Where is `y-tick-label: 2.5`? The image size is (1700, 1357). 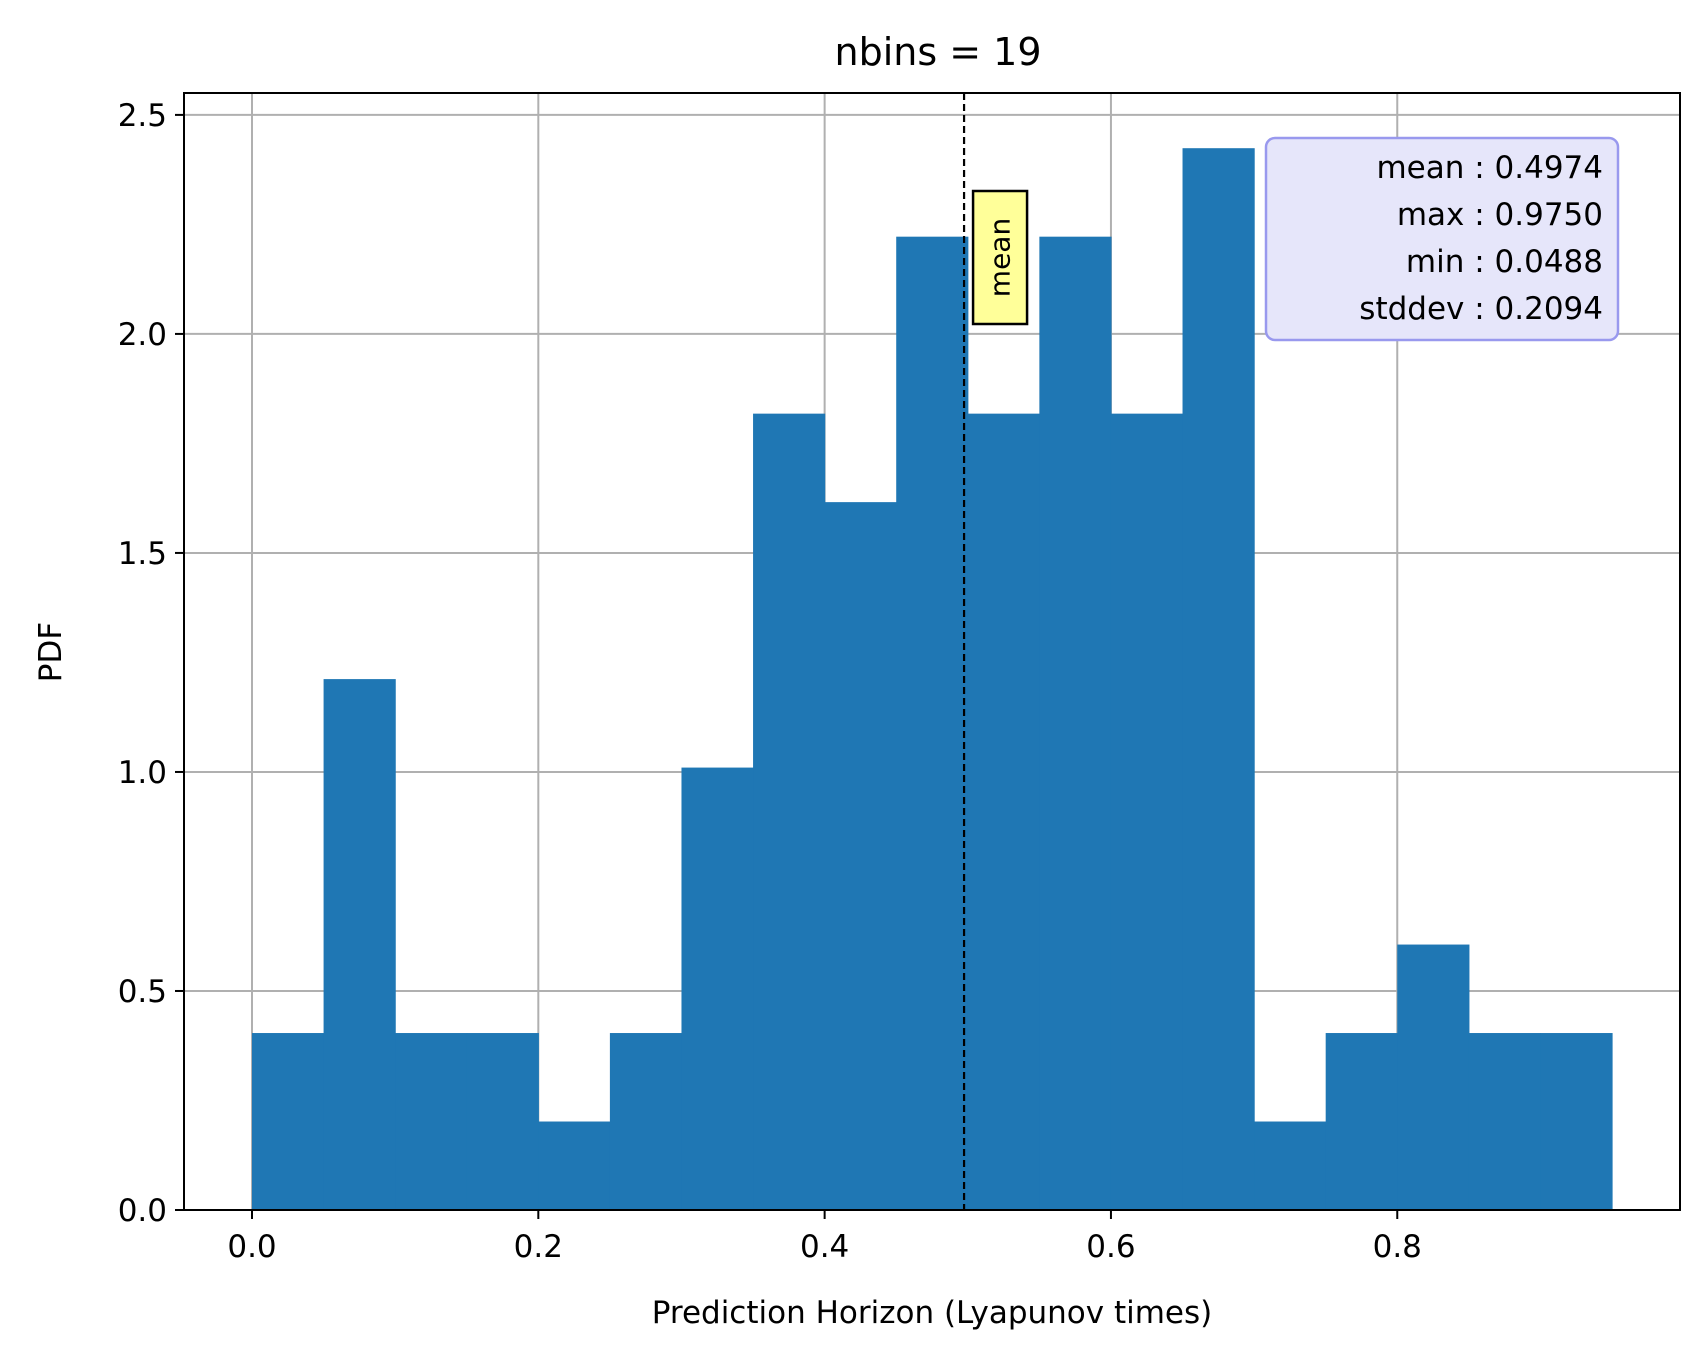 y-tick-label: 2.5 is located at coordinates (142, 116).